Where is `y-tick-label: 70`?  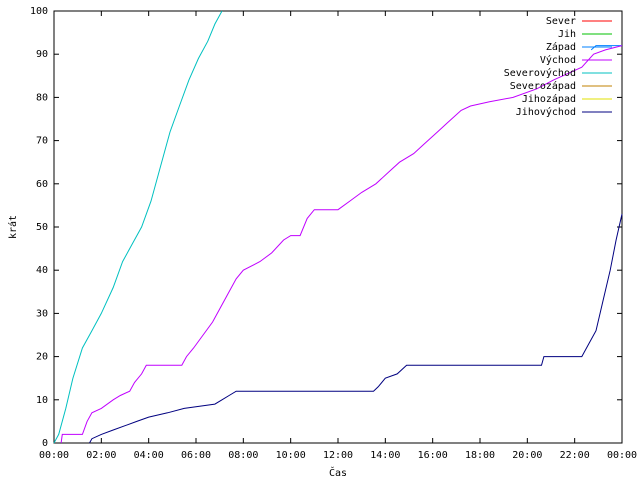 y-tick-label: 70 is located at coordinates (42, 141).